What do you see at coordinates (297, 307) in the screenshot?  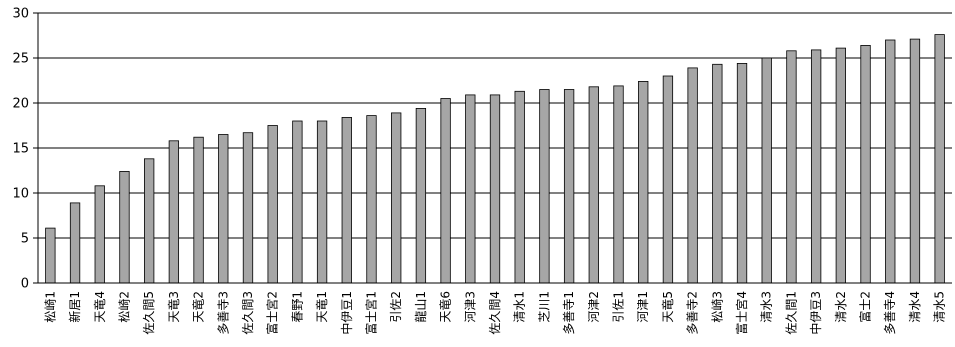 I see `x-category-label: 春野1` at bounding box center [297, 307].